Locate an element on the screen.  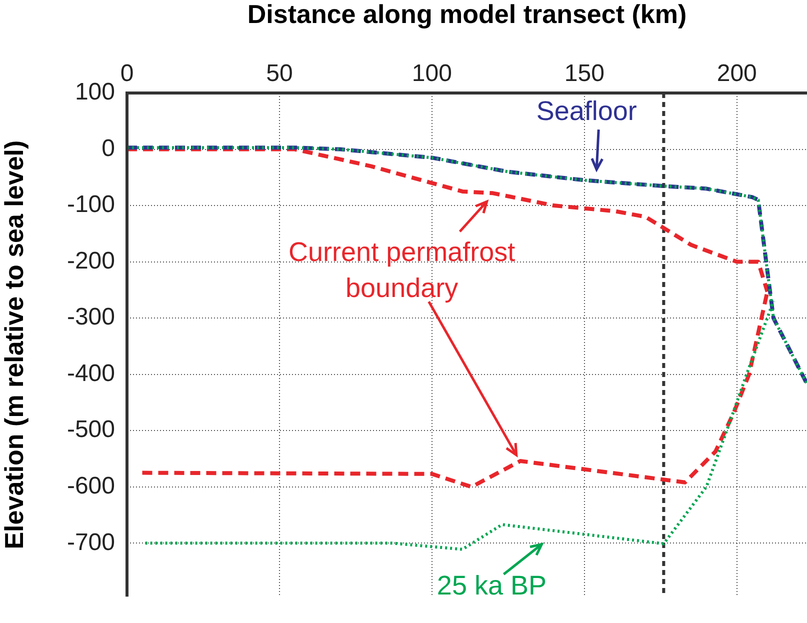
y-tick-label: -600 is located at coordinates (90, 486).